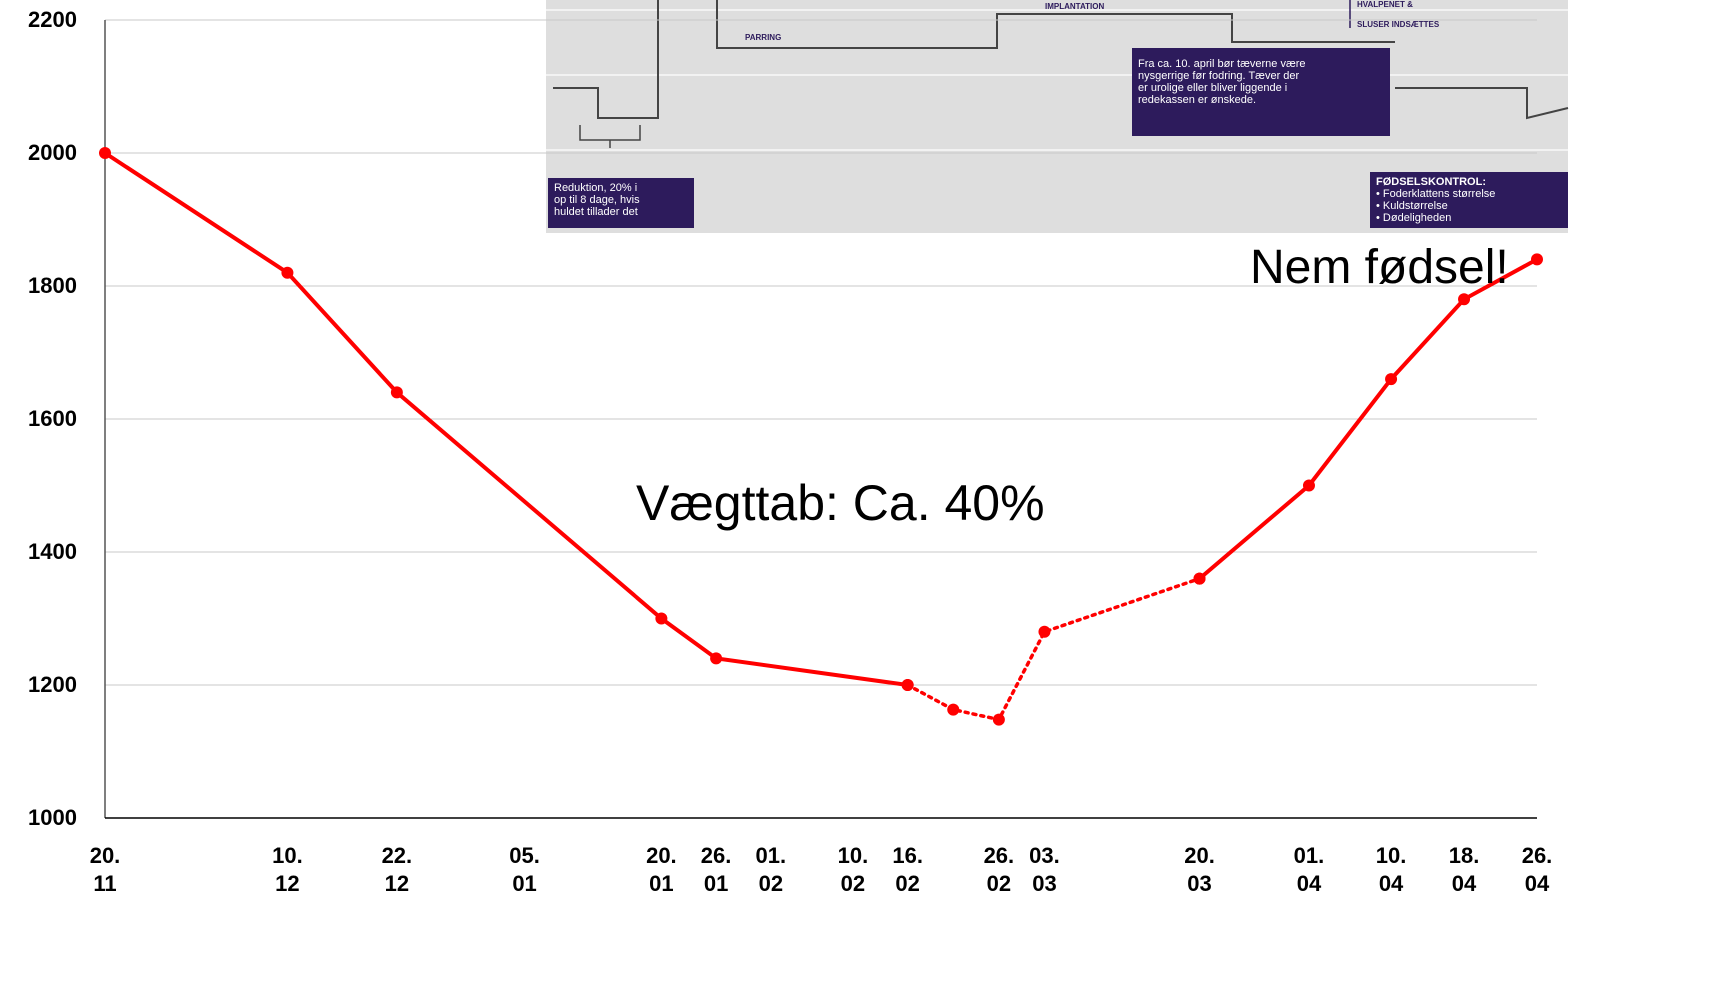 This screenshot has height=983, width=1714. Describe the element at coordinates (52, 152) in the screenshot. I see `y-tick-label: 2000` at that location.